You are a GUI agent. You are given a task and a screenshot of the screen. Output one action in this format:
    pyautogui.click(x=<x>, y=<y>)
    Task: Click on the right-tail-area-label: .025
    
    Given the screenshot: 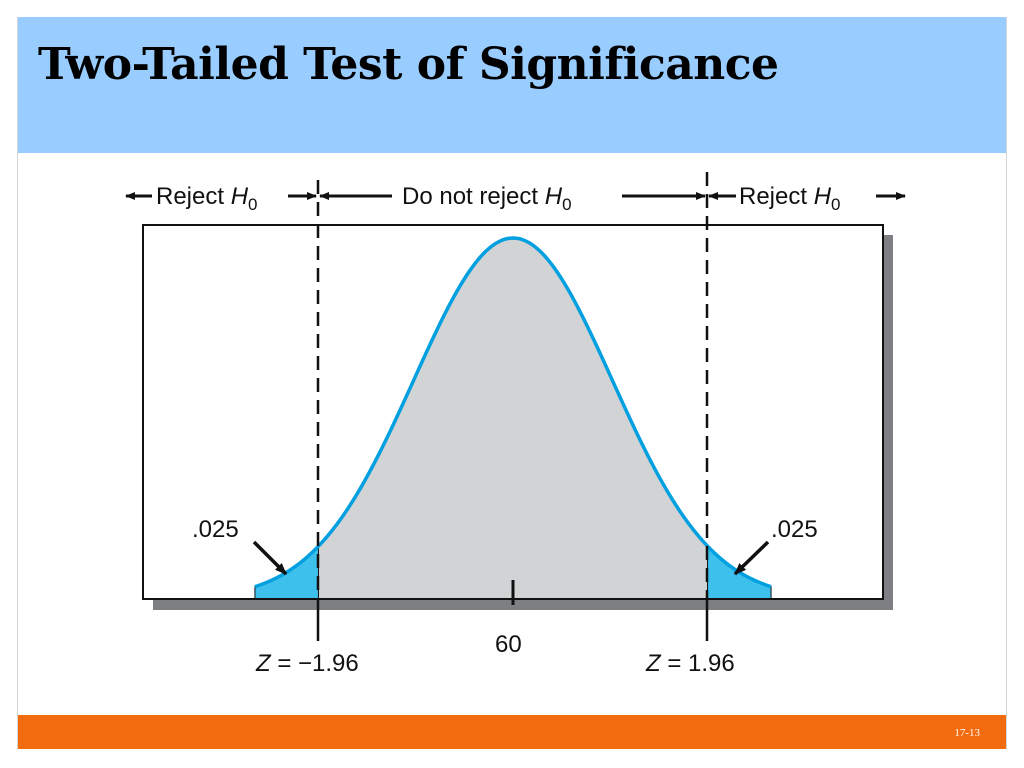 What is the action you would take?
    pyautogui.click(x=794, y=529)
    